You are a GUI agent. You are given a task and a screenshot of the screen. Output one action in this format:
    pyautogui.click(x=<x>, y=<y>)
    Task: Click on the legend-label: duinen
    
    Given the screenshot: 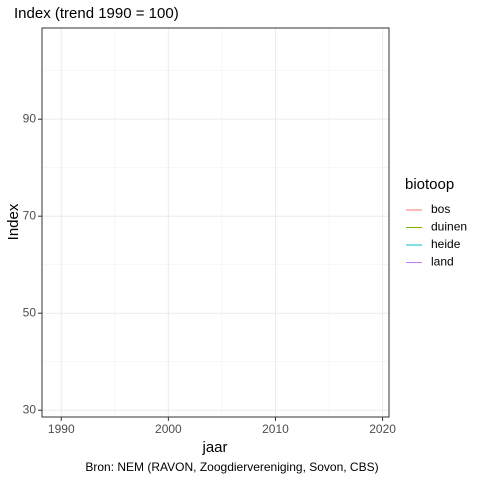 What is the action you would take?
    pyautogui.click(x=449, y=227)
    